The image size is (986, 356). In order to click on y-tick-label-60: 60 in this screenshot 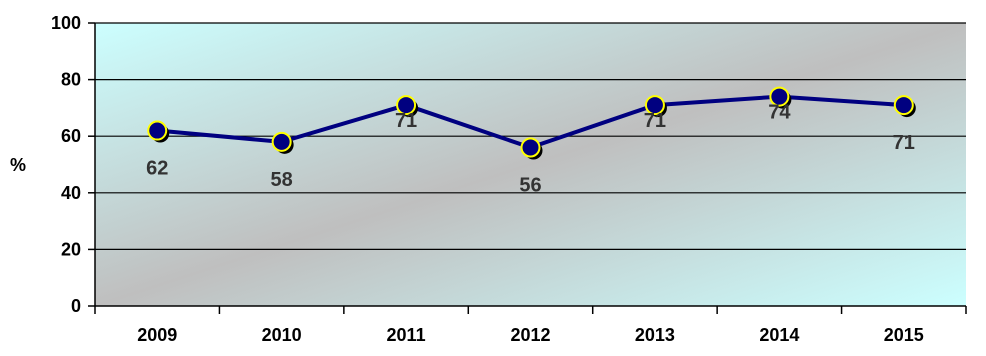, I will do `click(71, 136)`.